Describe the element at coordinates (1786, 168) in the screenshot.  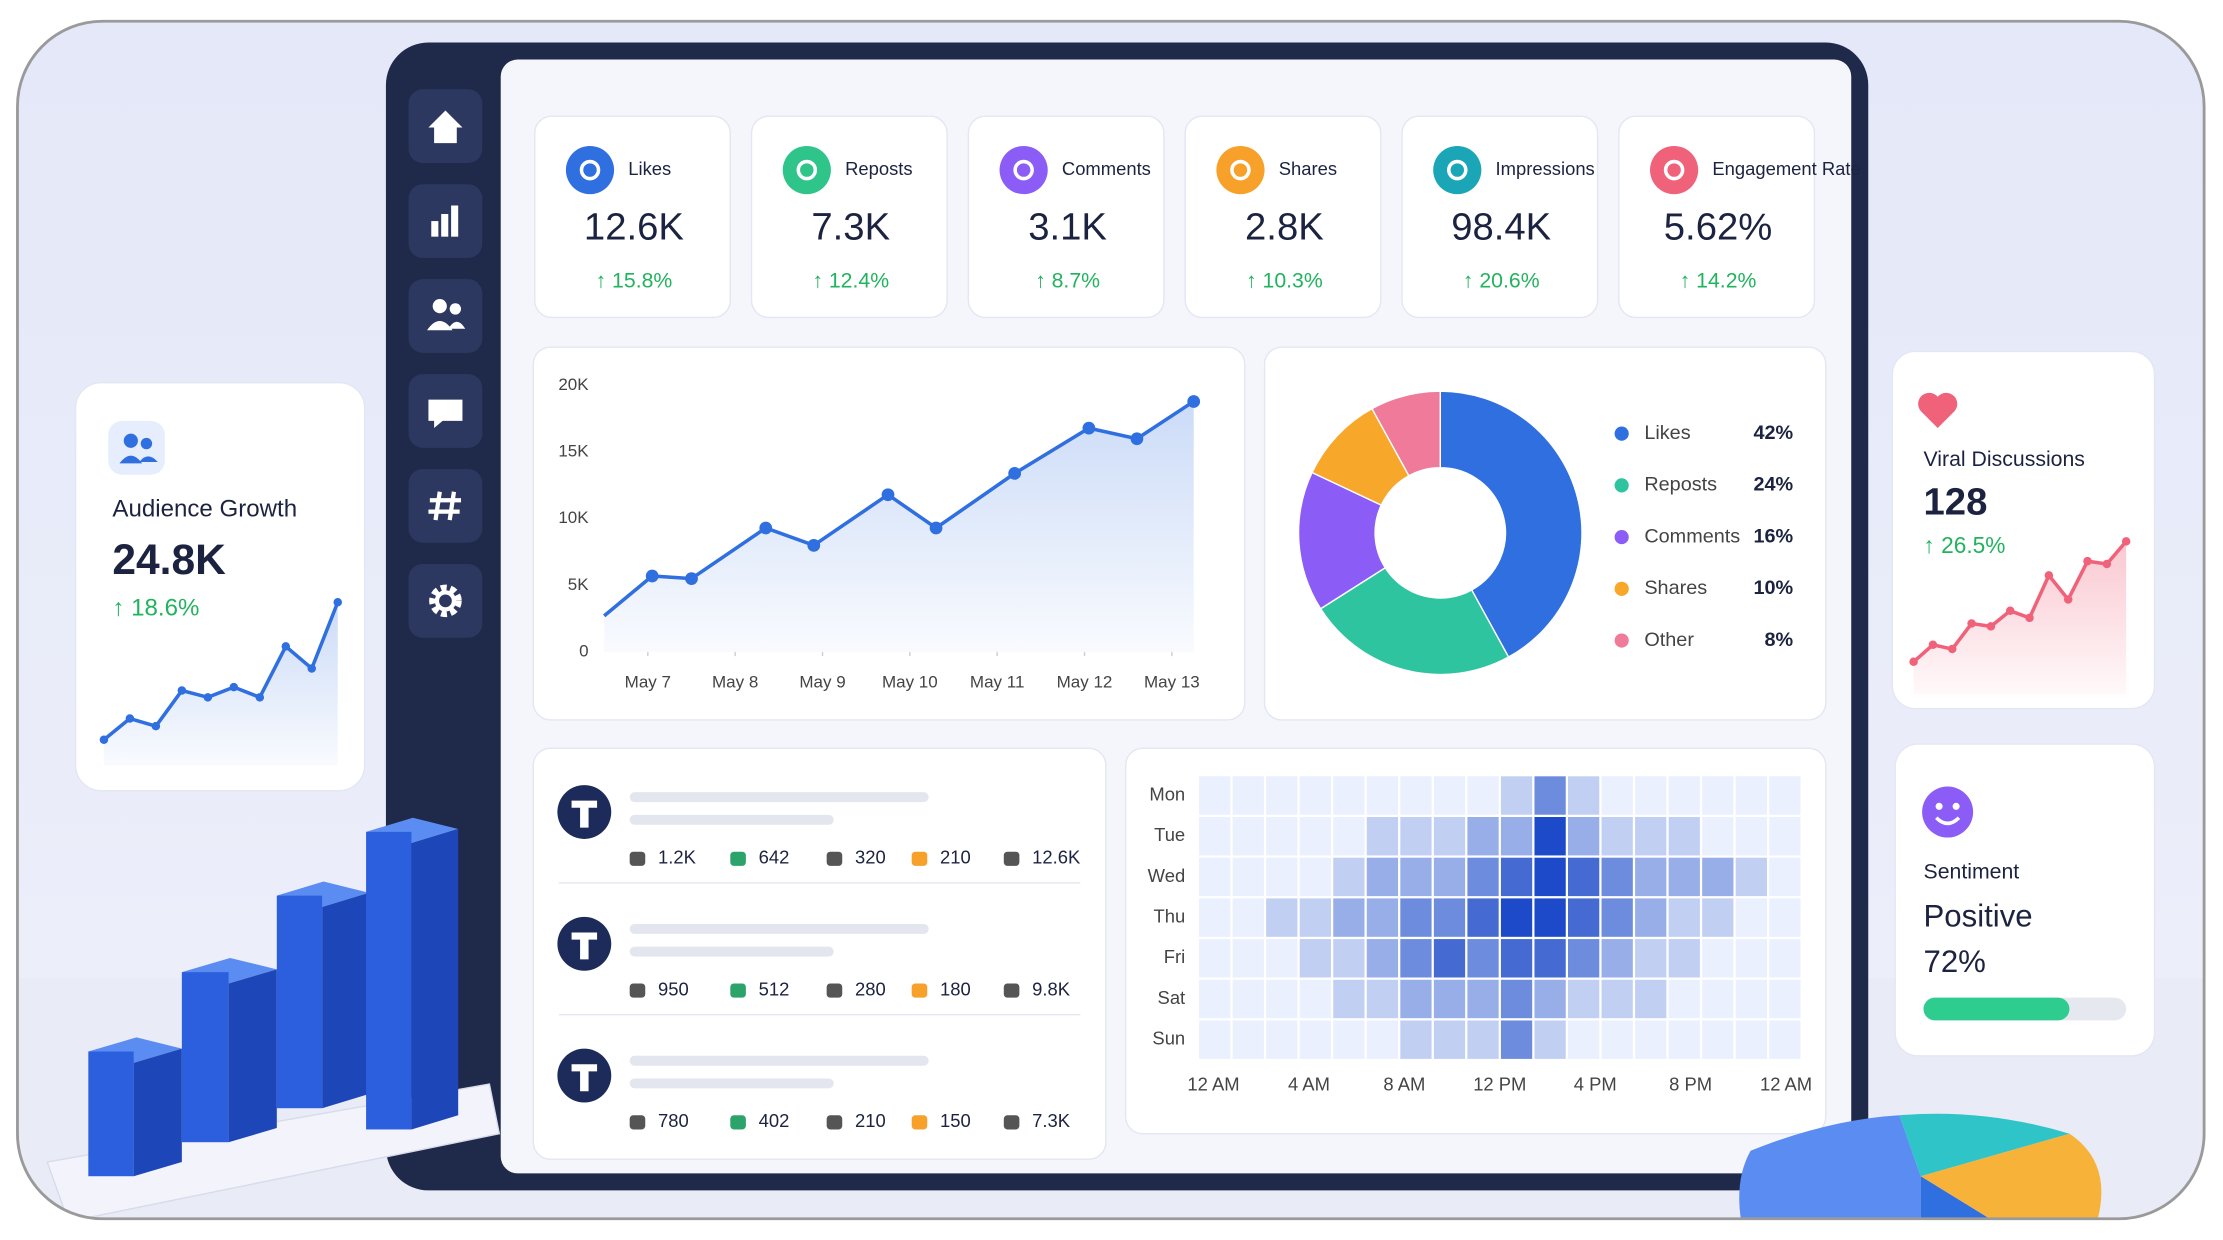
I see `kpi-label: Engagement Rate` at that location.